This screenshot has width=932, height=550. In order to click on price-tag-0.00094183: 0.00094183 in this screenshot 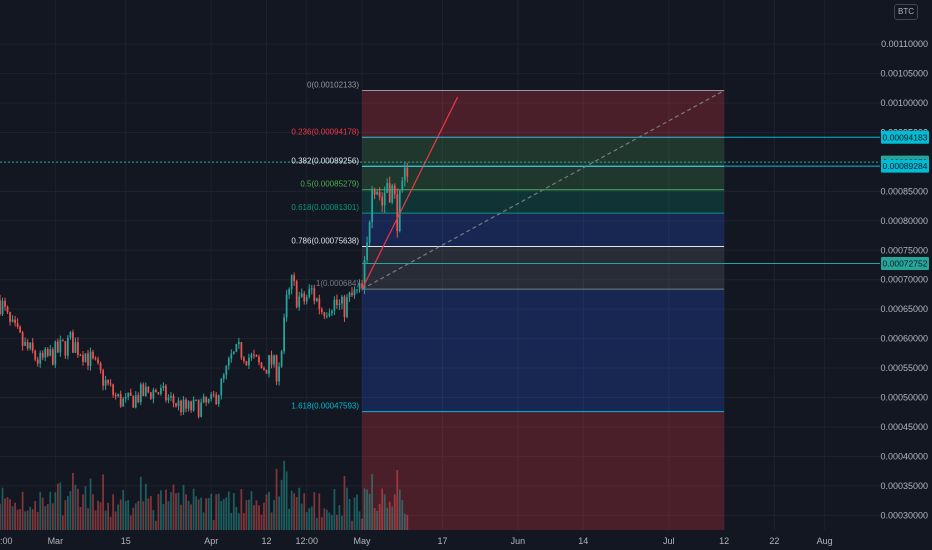, I will do `click(905, 137)`.